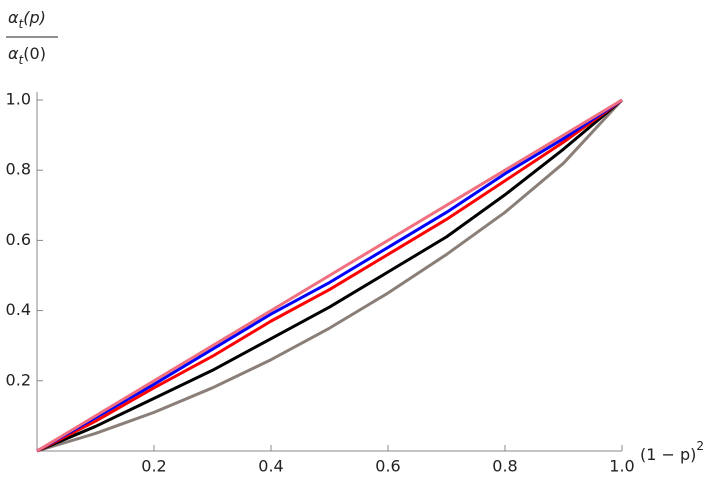 The width and height of the screenshot is (720, 484). What do you see at coordinates (18, 309) in the screenshot?
I see `y-tick-label: 0.4` at bounding box center [18, 309].